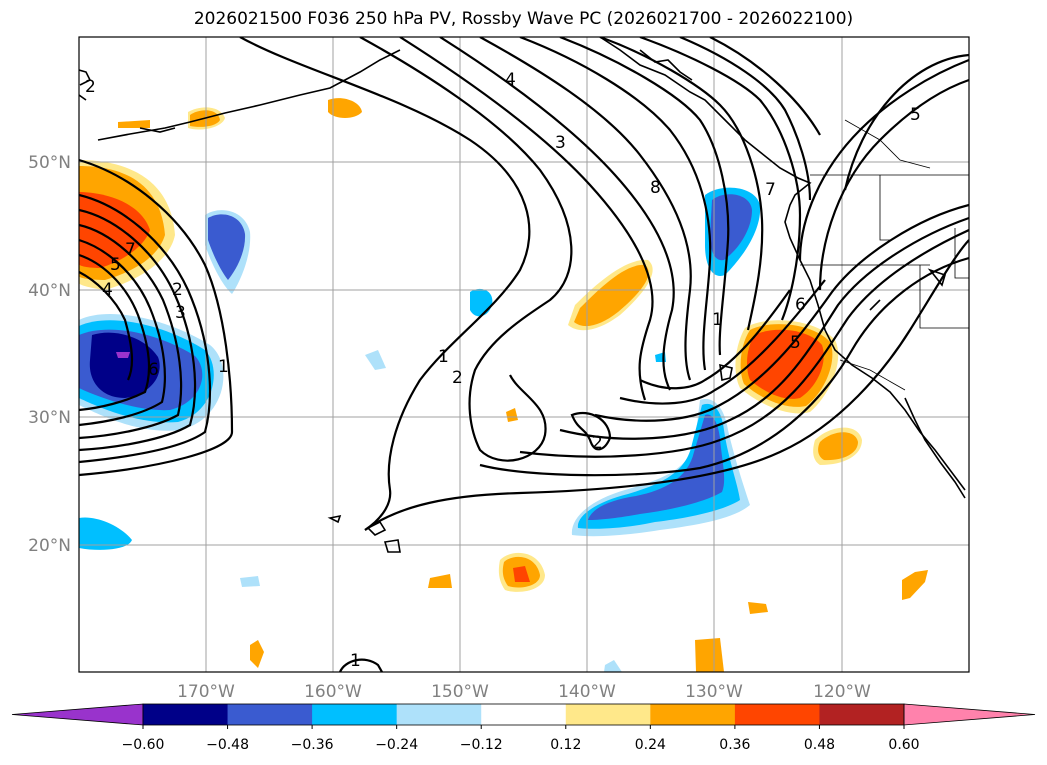 The image size is (1047, 765). Describe the element at coordinates (565, 745) in the screenshot. I see `colorbar-tick-label: 0.12` at that location.